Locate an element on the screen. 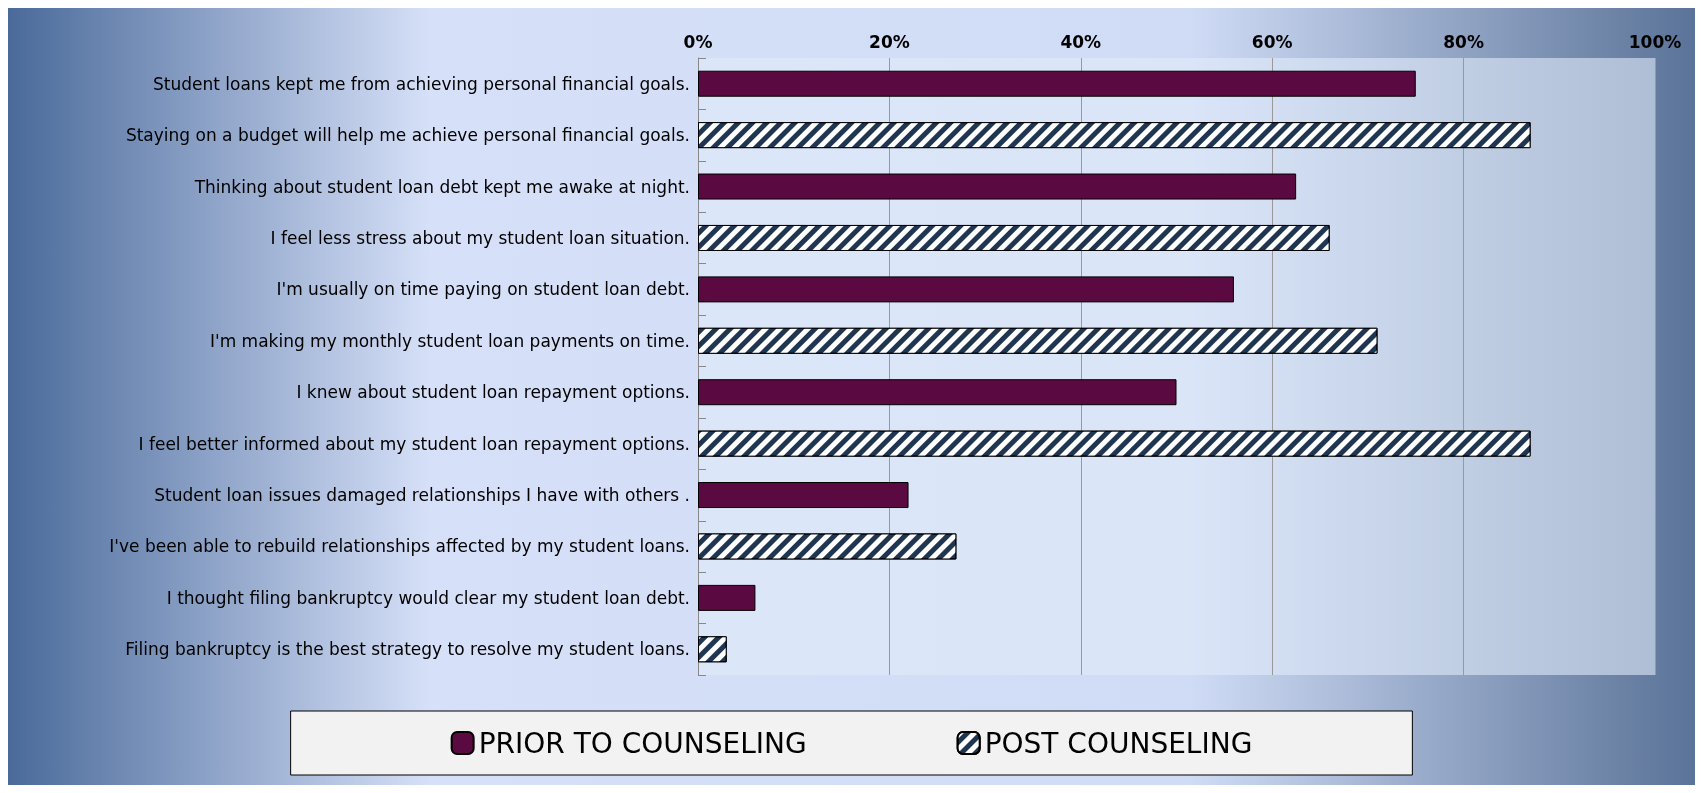  y-tick-label: I've been able to rebuild relationships affected by my student loans. is located at coordinates (399, 546).